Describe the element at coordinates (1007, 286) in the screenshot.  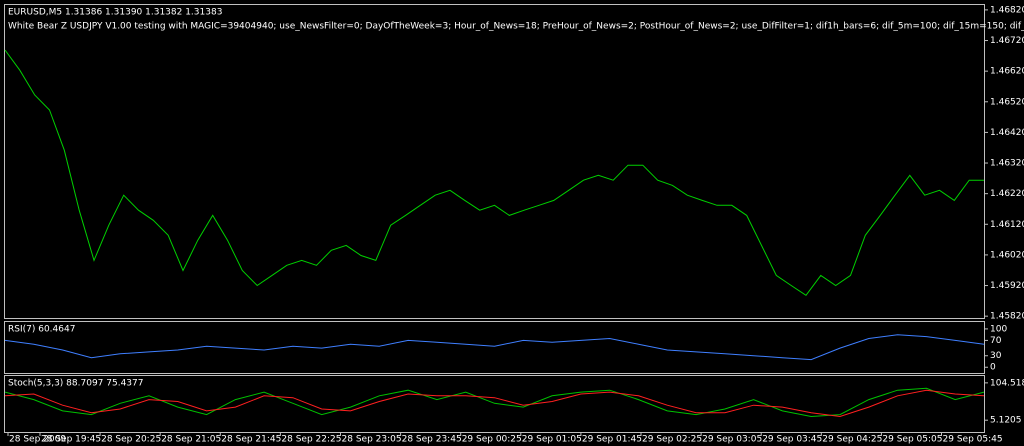
I see `y-tick-label: 1.45920` at that location.